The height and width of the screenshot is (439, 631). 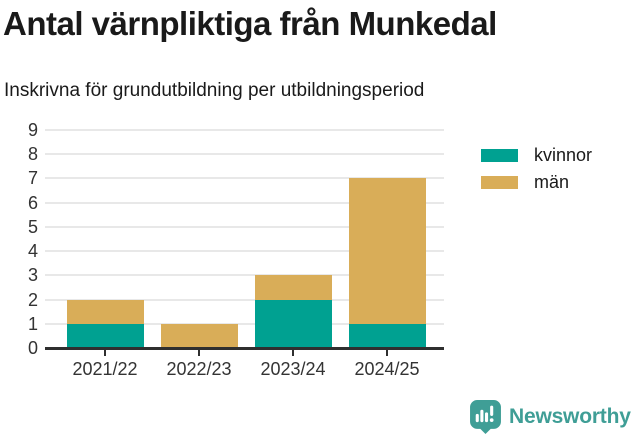 I want to click on y-axis-label-0: 0, so click(x=32, y=348).